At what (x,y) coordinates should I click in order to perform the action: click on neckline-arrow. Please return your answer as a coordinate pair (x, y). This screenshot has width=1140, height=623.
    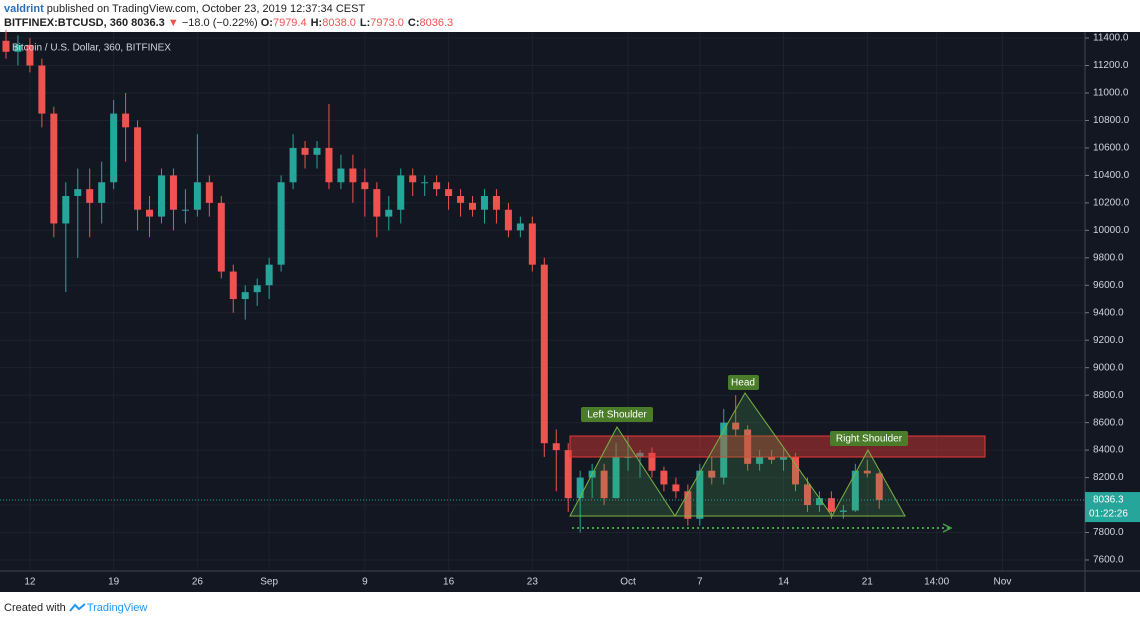
    Looking at the image, I should click on (947, 528).